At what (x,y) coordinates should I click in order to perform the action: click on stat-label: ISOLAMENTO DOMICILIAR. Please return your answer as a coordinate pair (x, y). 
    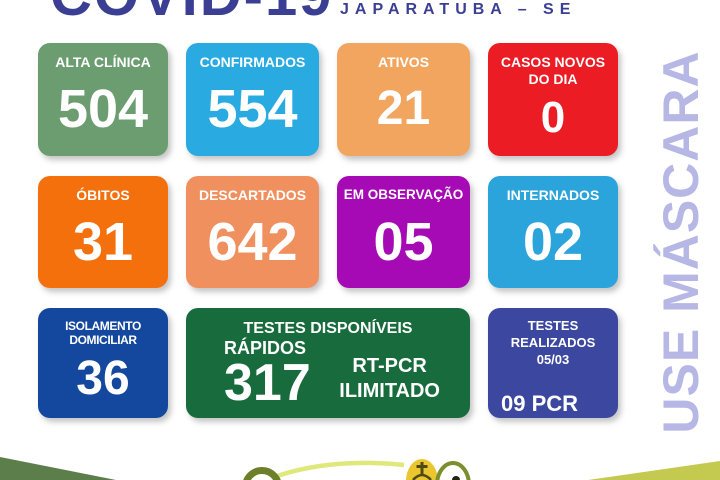
    Looking at the image, I should click on (103, 333).